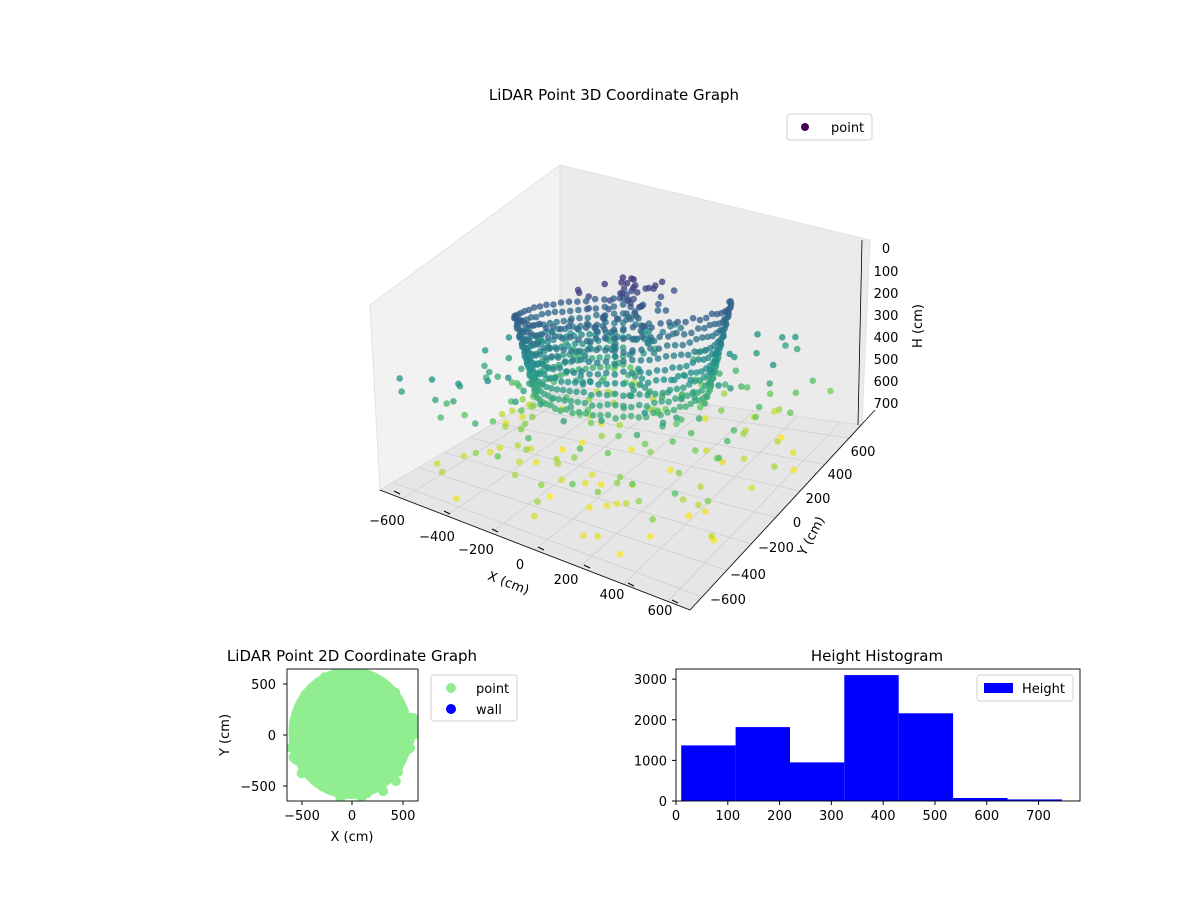  Describe the element at coordinates (302, 816) in the screenshot. I see `x-tick-label-2d: −500` at that location.